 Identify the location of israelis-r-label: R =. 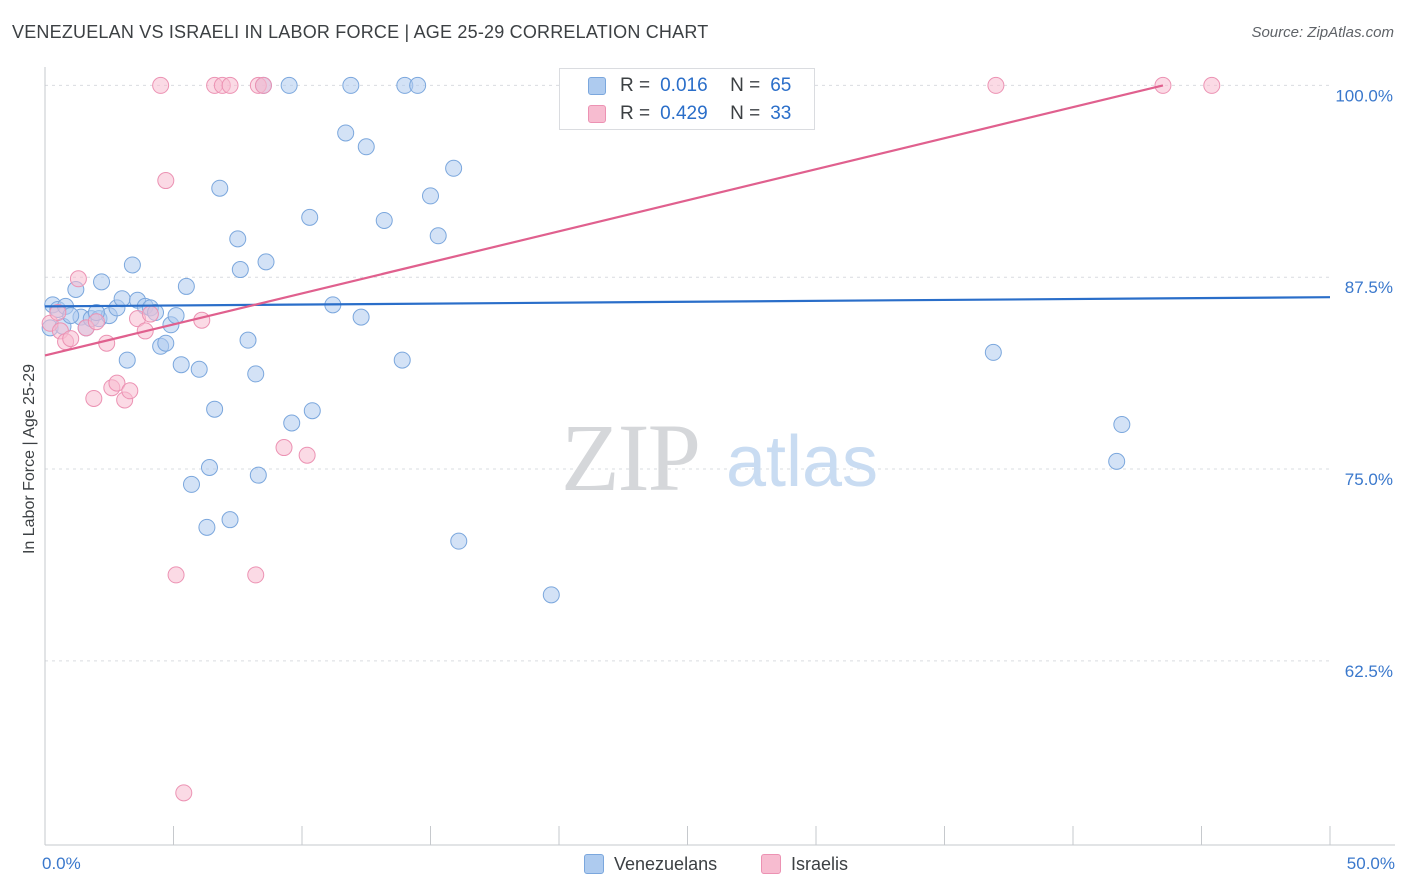
(635, 113).